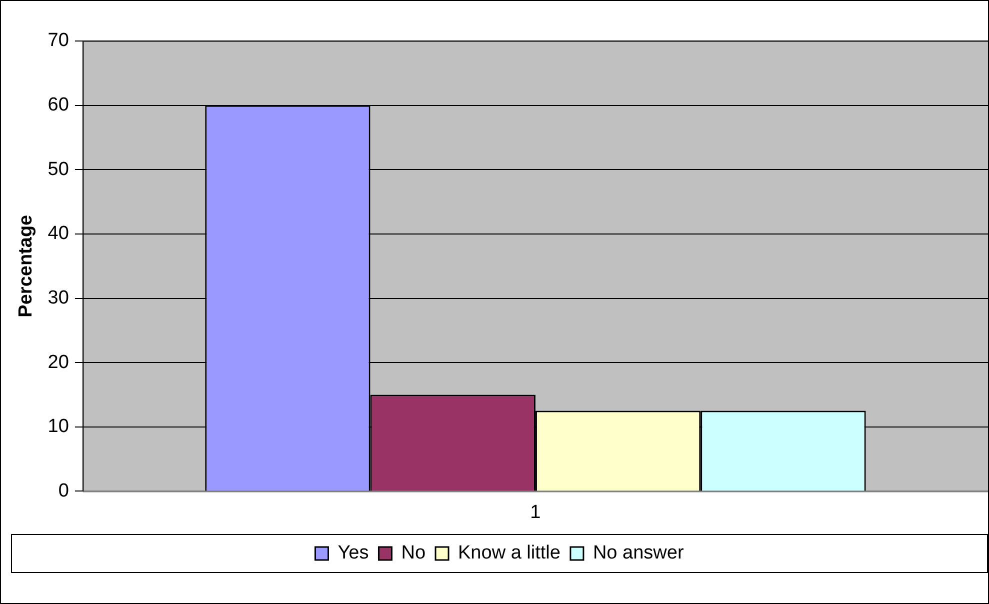 Image resolution: width=989 pixels, height=604 pixels. What do you see at coordinates (58, 233) in the screenshot?
I see `y-tick-label: 40` at bounding box center [58, 233].